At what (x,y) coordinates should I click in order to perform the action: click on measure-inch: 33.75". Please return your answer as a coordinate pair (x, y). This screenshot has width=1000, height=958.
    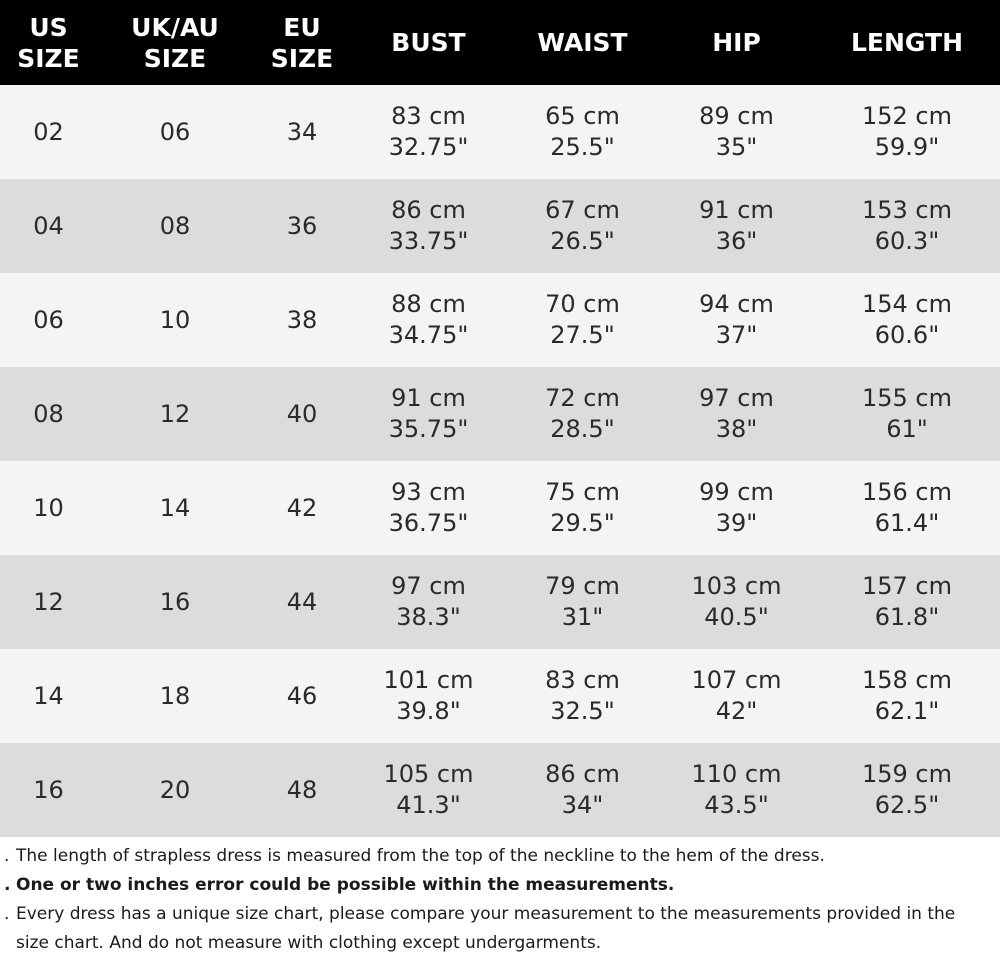
    Looking at the image, I should click on (428, 241).